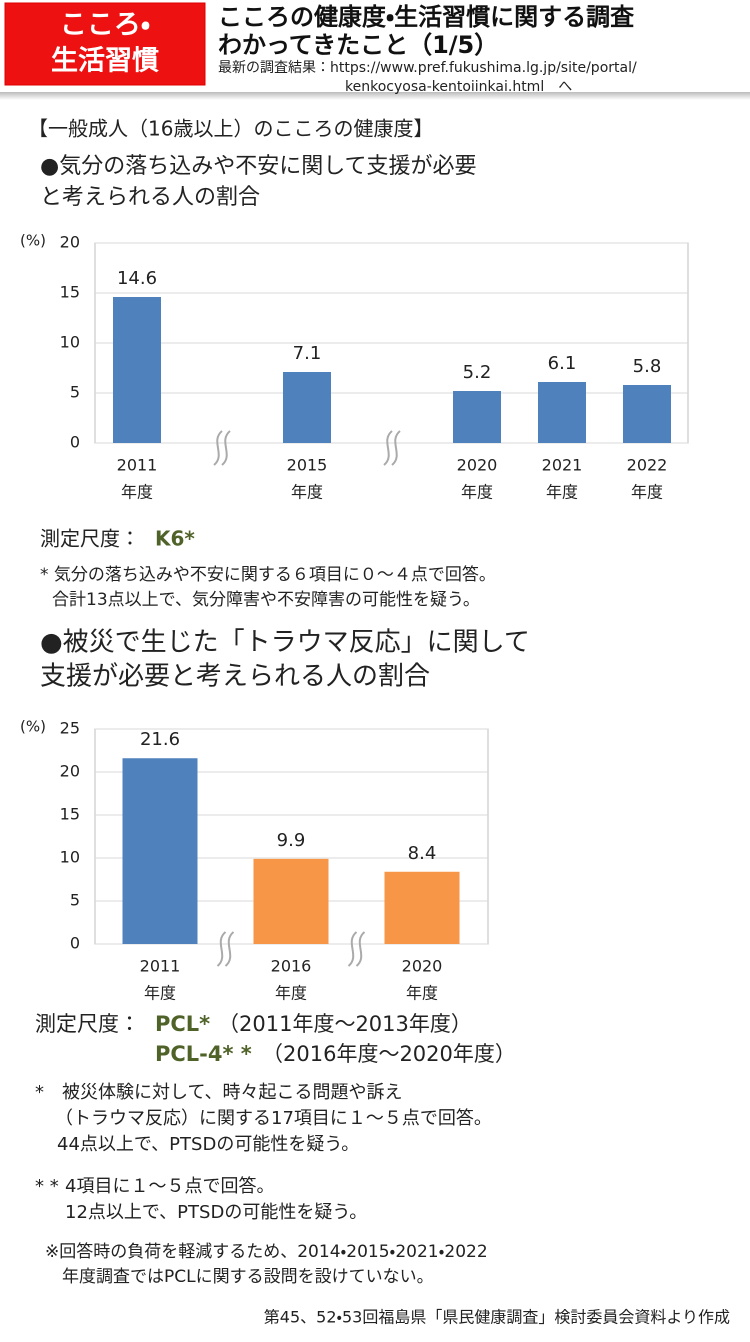 This screenshot has width=750, height=1342. I want to click on y-tick-label: 25, so click(70, 728).